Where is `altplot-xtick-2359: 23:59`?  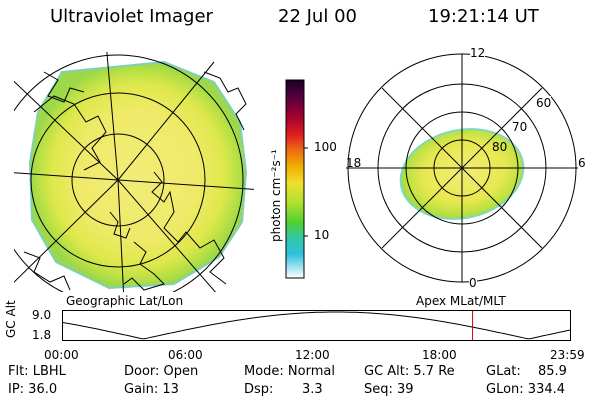
altplot-xtick-2359: 23:59 is located at coordinates (567, 355).